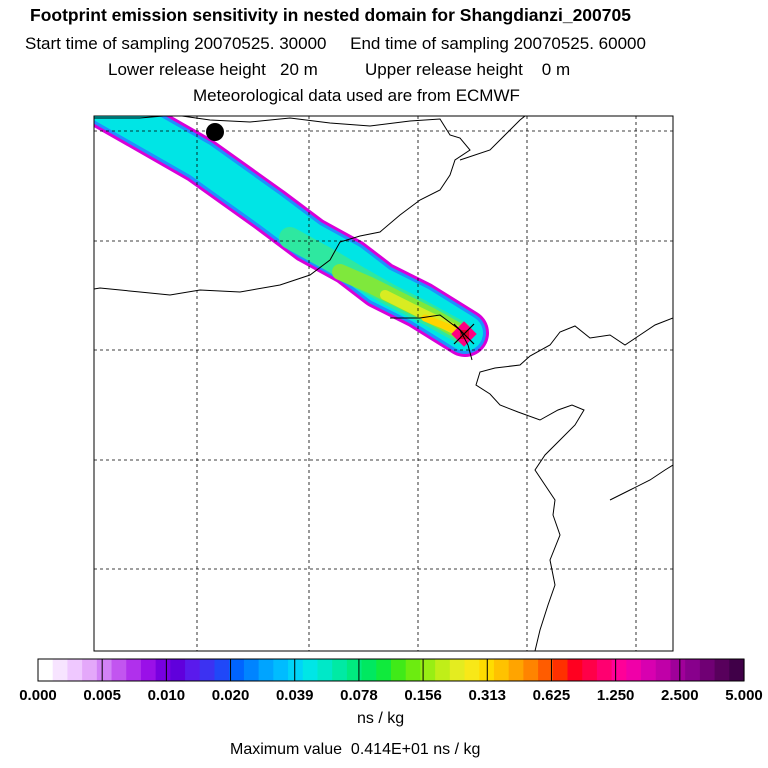  What do you see at coordinates (356, 95) in the screenshot?
I see `meteorological-data-line: Meteorological data used are from ECMWF` at bounding box center [356, 95].